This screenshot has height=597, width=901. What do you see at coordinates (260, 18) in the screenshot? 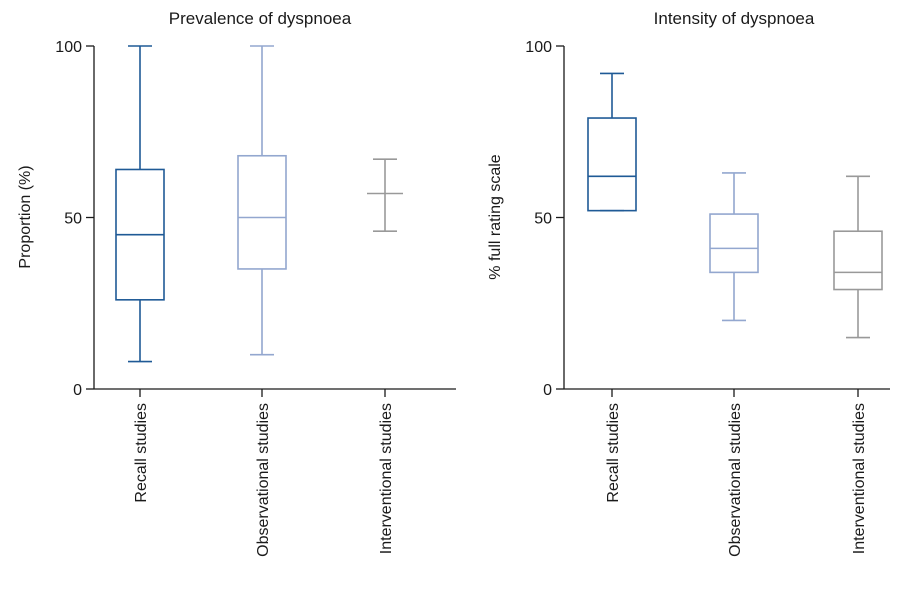
I see `chart-title: Prevalence of dyspnoea` at bounding box center [260, 18].